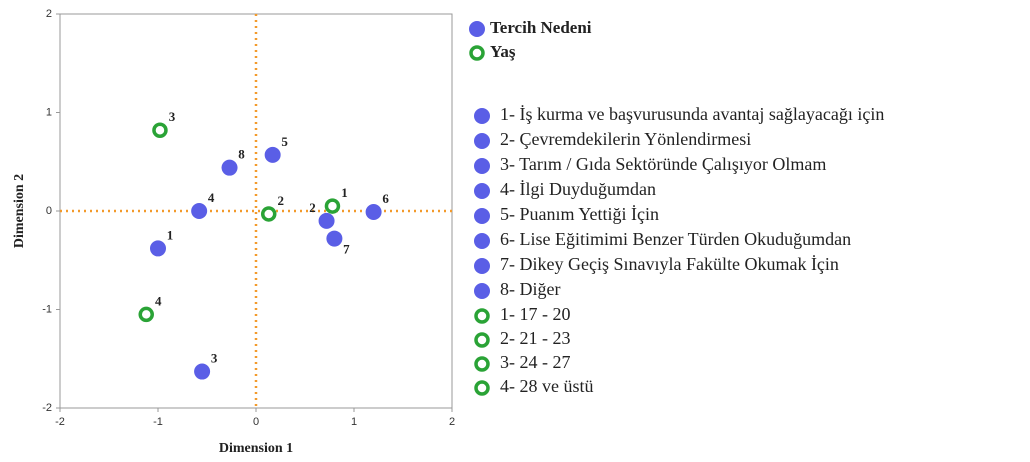 This screenshot has width=1030, height=462. Describe the element at coordinates (60, 422) in the screenshot. I see `x-tick-label: -2` at that location.